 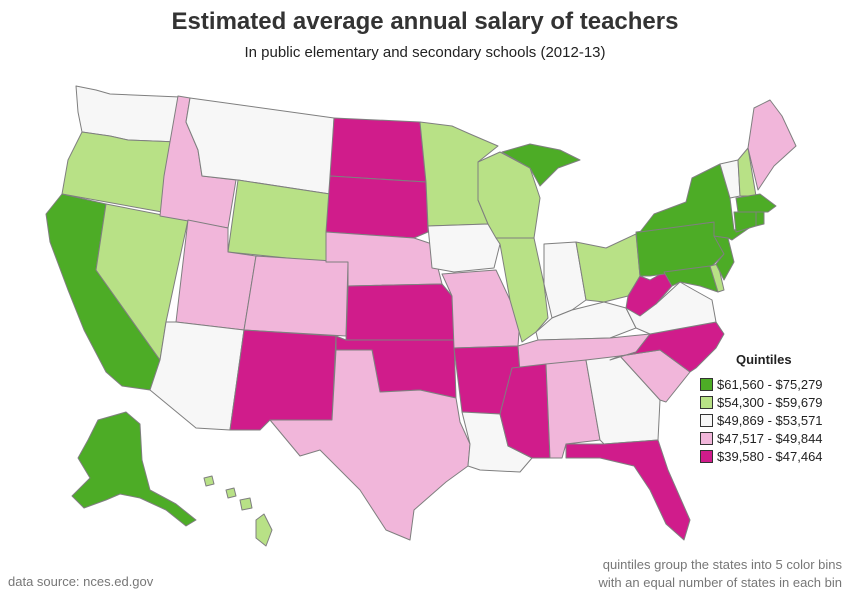 I want to click on legend-item: $54,300 - $59,679, so click(x=772, y=402).